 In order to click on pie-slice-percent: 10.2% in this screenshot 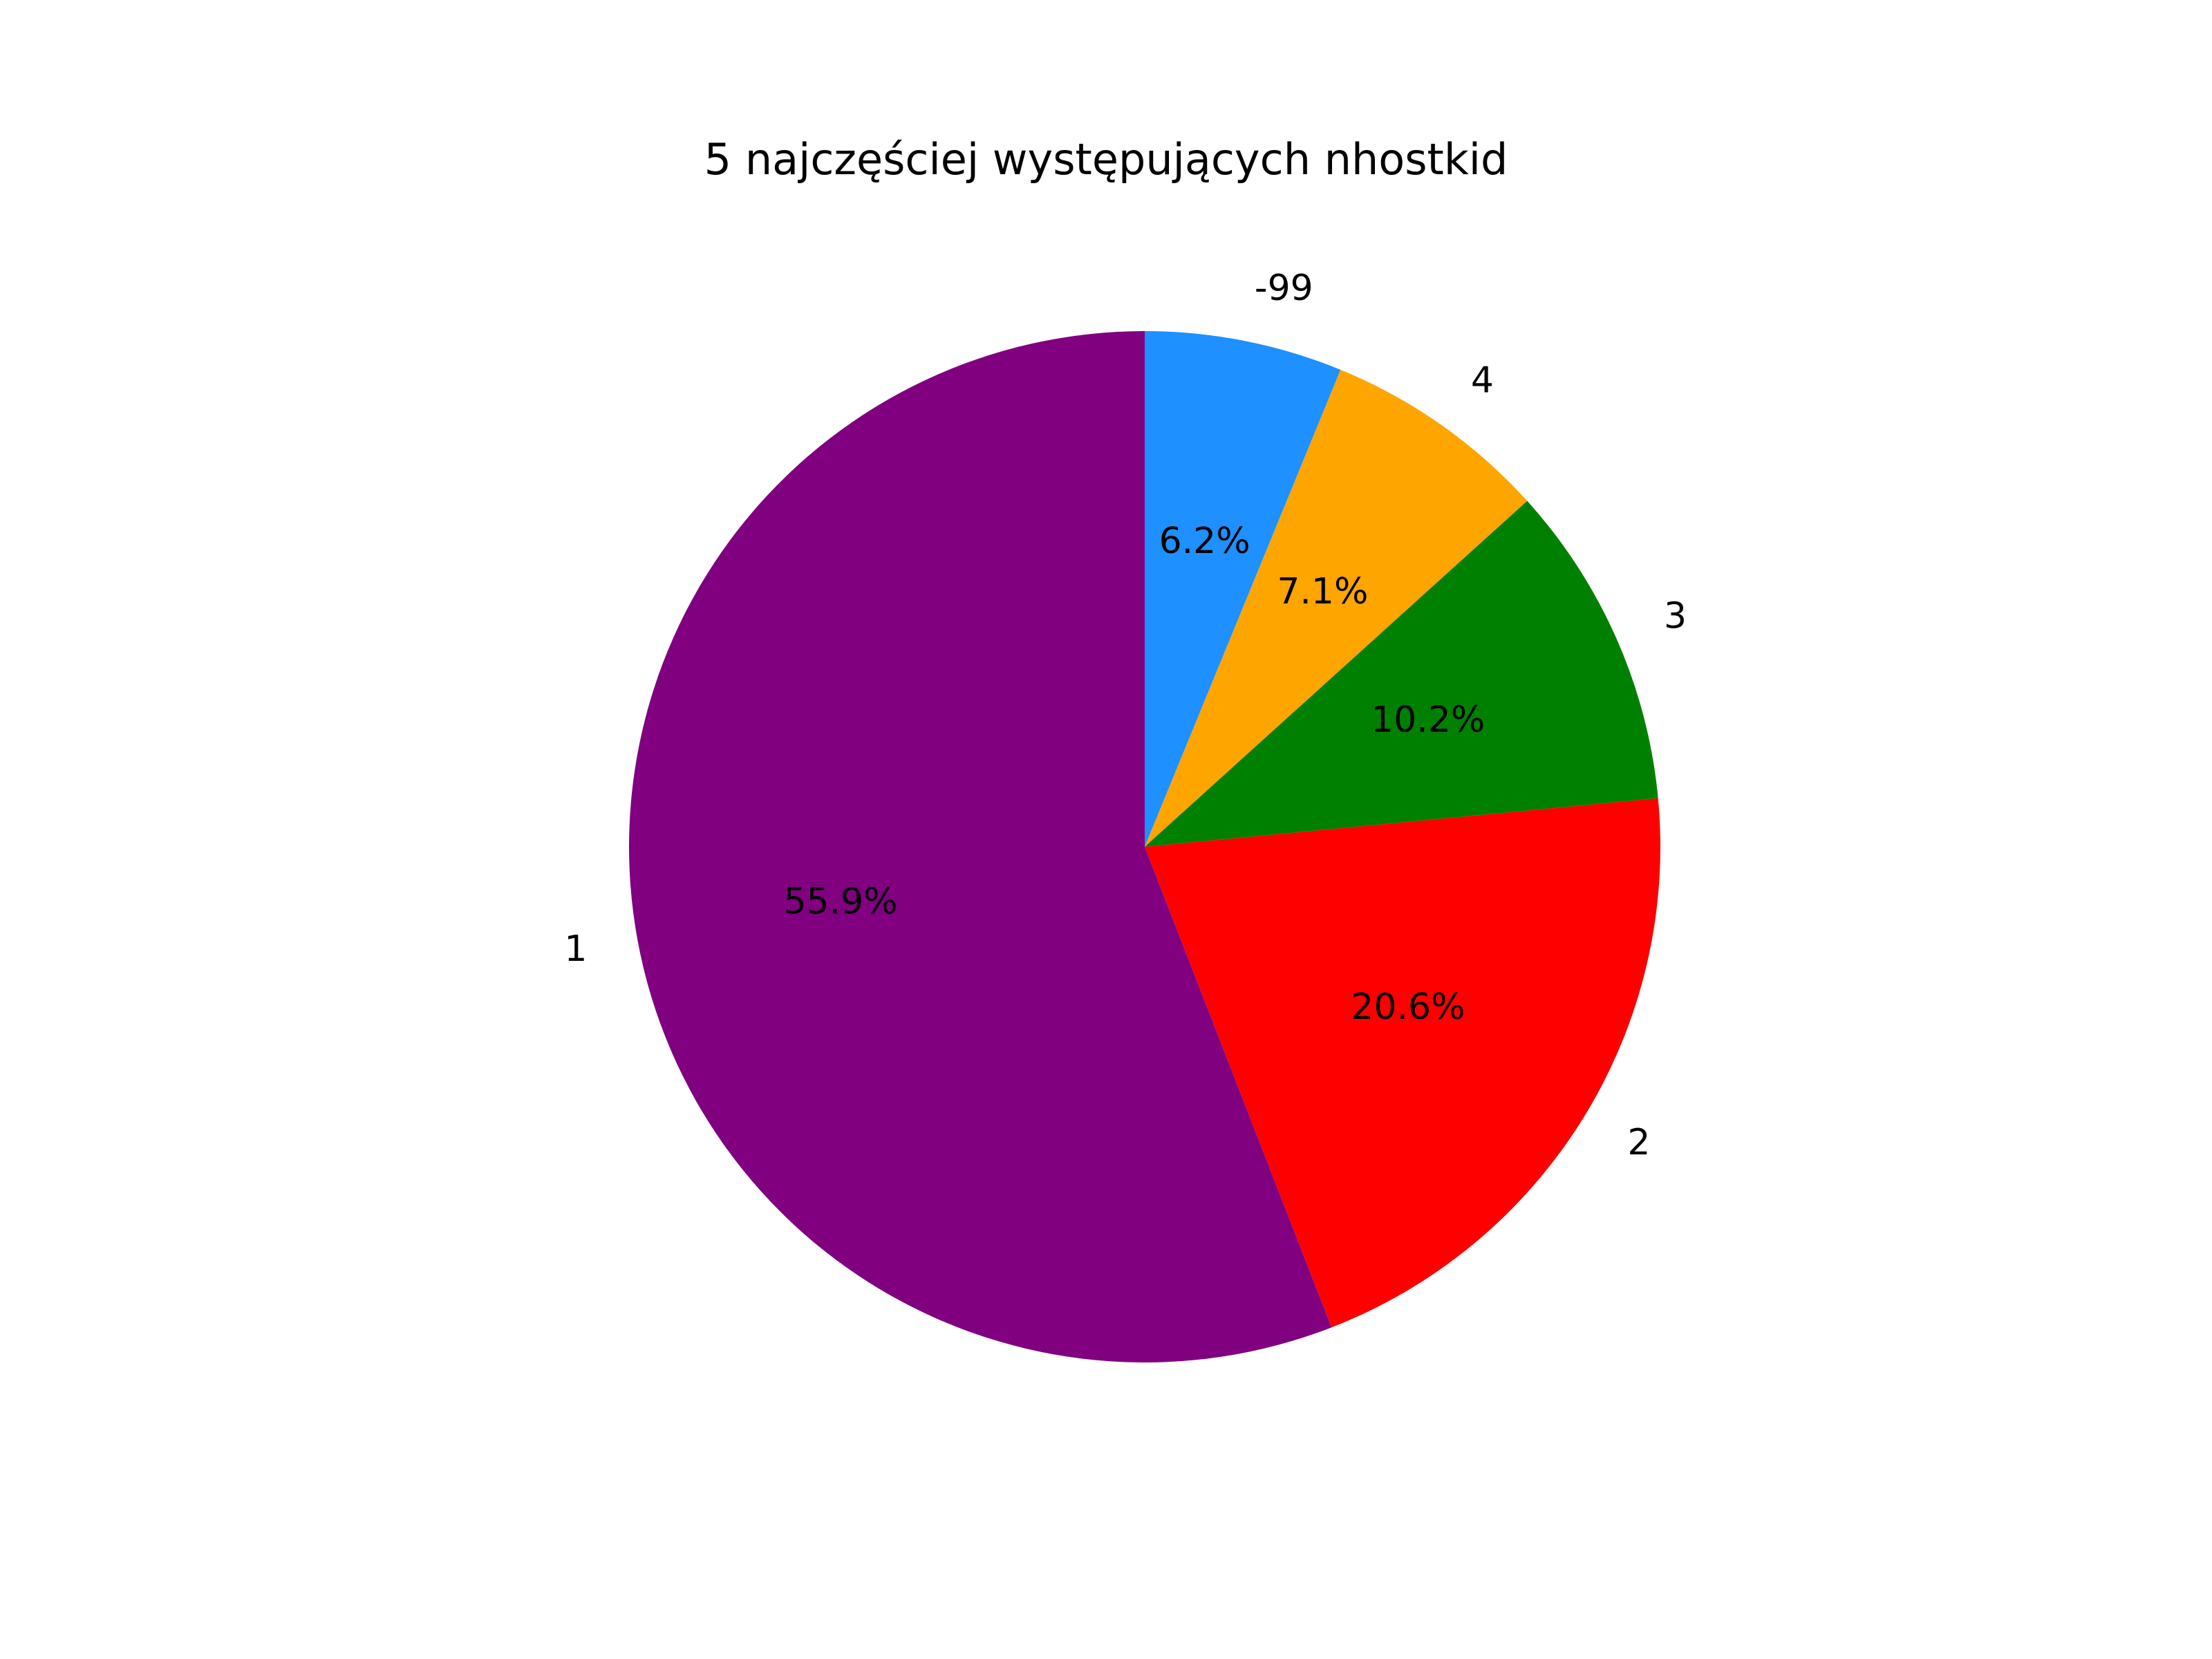, I will do `click(1428, 721)`.